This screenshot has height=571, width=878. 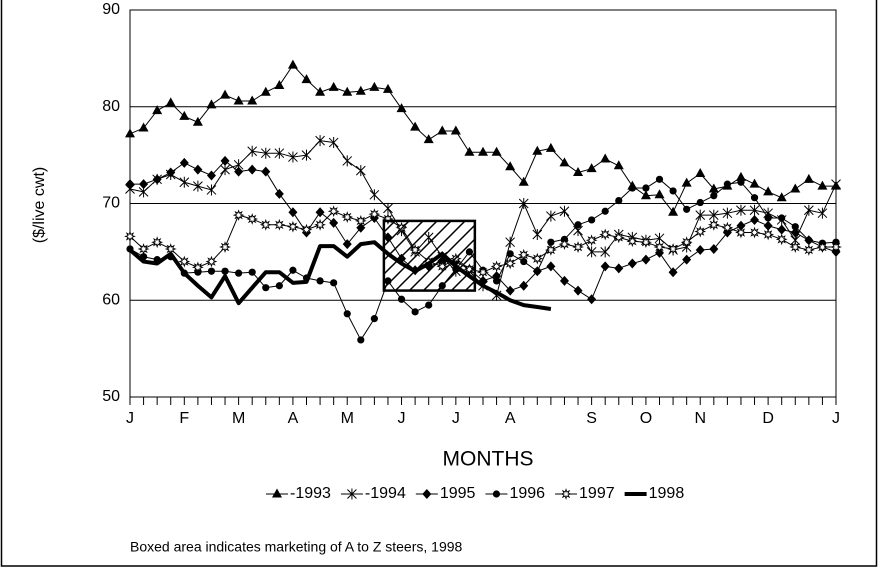 What do you see at coordinates (700, 418) in the screenshot?
I see `x-tick-label: N` at bounding box center [700, 418].